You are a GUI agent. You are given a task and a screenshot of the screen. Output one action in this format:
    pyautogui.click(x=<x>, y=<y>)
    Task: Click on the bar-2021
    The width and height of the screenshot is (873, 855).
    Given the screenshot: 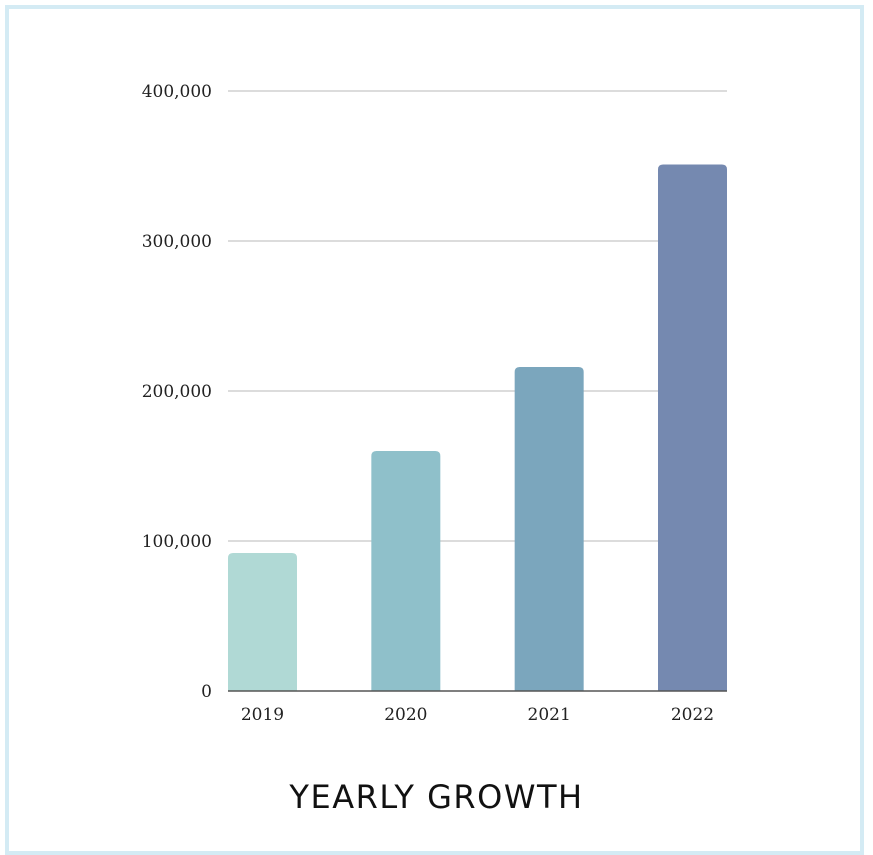 What is the action you would take?
    pyautogui.click(x=549, y=529)
    